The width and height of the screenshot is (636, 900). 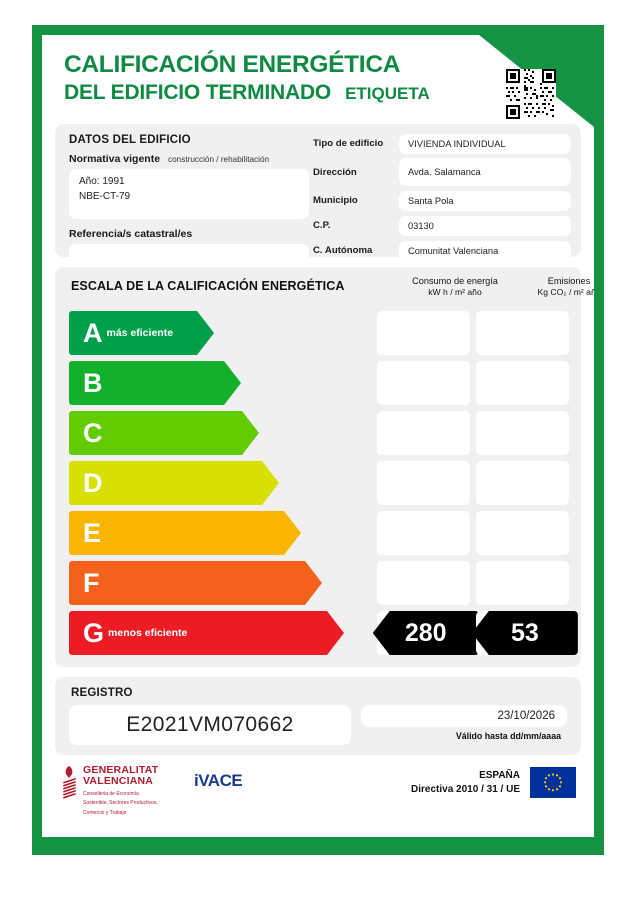 I want to click on field-direccion: Dirección Avda. Salamanca, so click(x=442, y=172).